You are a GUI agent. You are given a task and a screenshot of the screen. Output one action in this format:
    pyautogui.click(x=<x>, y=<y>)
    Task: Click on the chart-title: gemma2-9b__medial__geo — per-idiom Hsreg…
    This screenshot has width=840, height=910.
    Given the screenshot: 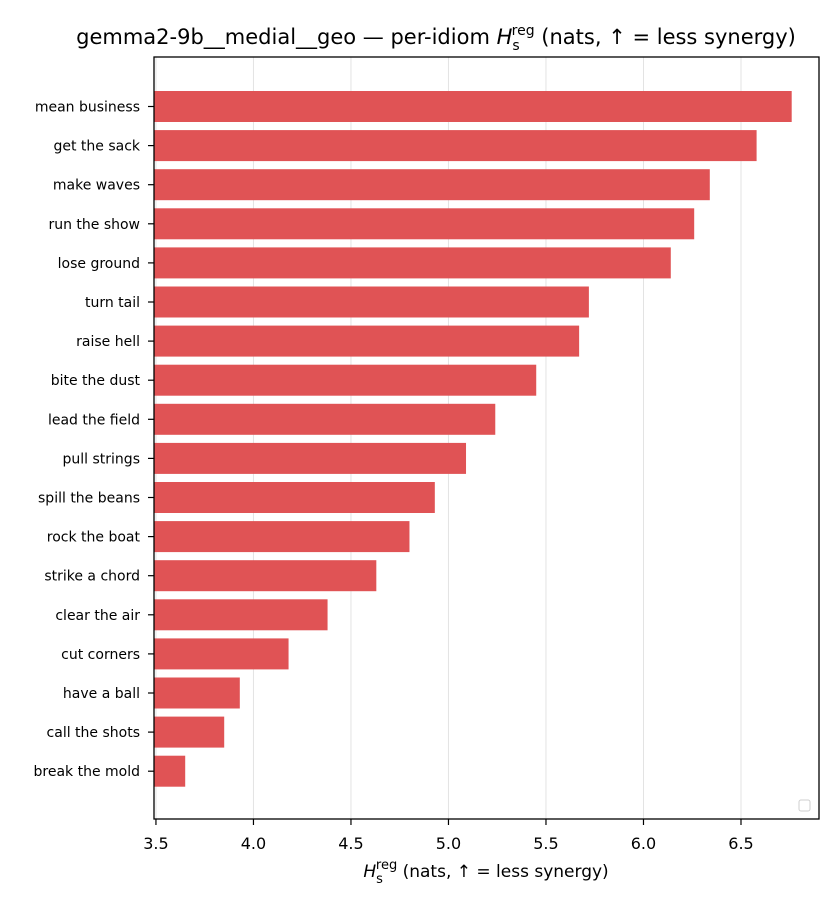 What is the action you would take?
    pyautogui.click(x=436, y=38)
    